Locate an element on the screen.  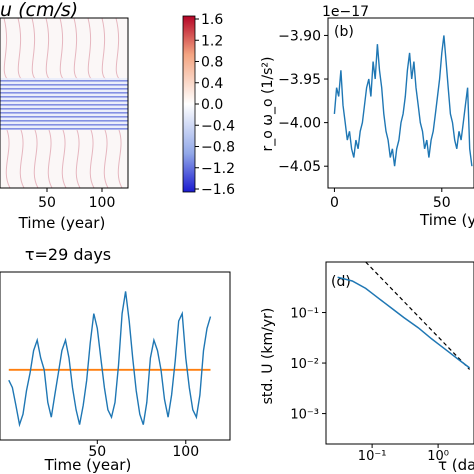
panel-b-label: (b) is located at coordinates (344, 32).